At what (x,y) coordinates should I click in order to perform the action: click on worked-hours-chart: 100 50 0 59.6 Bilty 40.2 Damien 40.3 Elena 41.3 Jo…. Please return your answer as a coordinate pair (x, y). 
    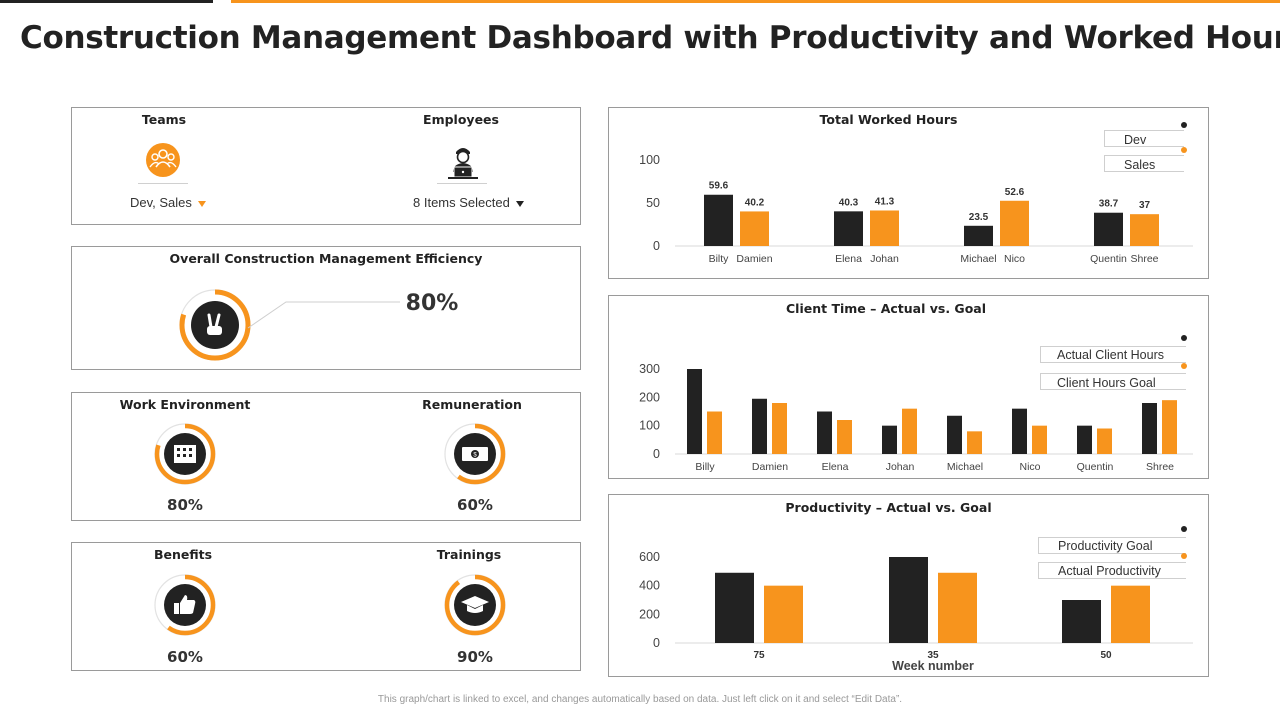
    Looking at the image, I should click on (916, 209).